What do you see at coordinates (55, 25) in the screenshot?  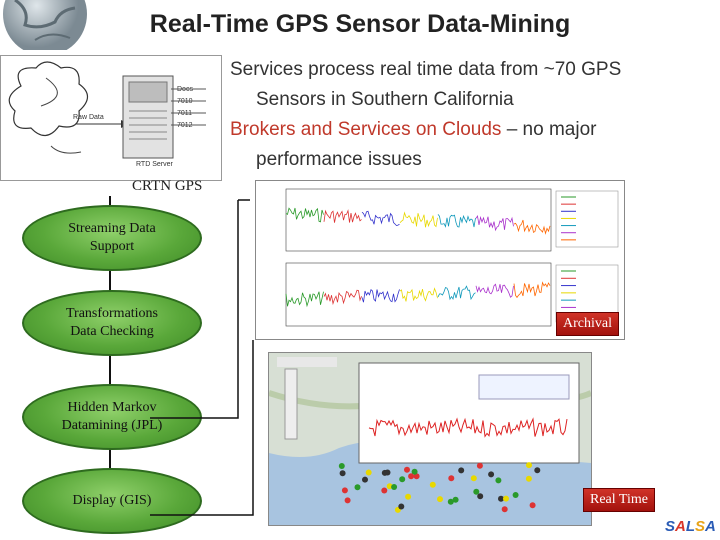 I see `globe-decoration` at bounding box center [55, 25].